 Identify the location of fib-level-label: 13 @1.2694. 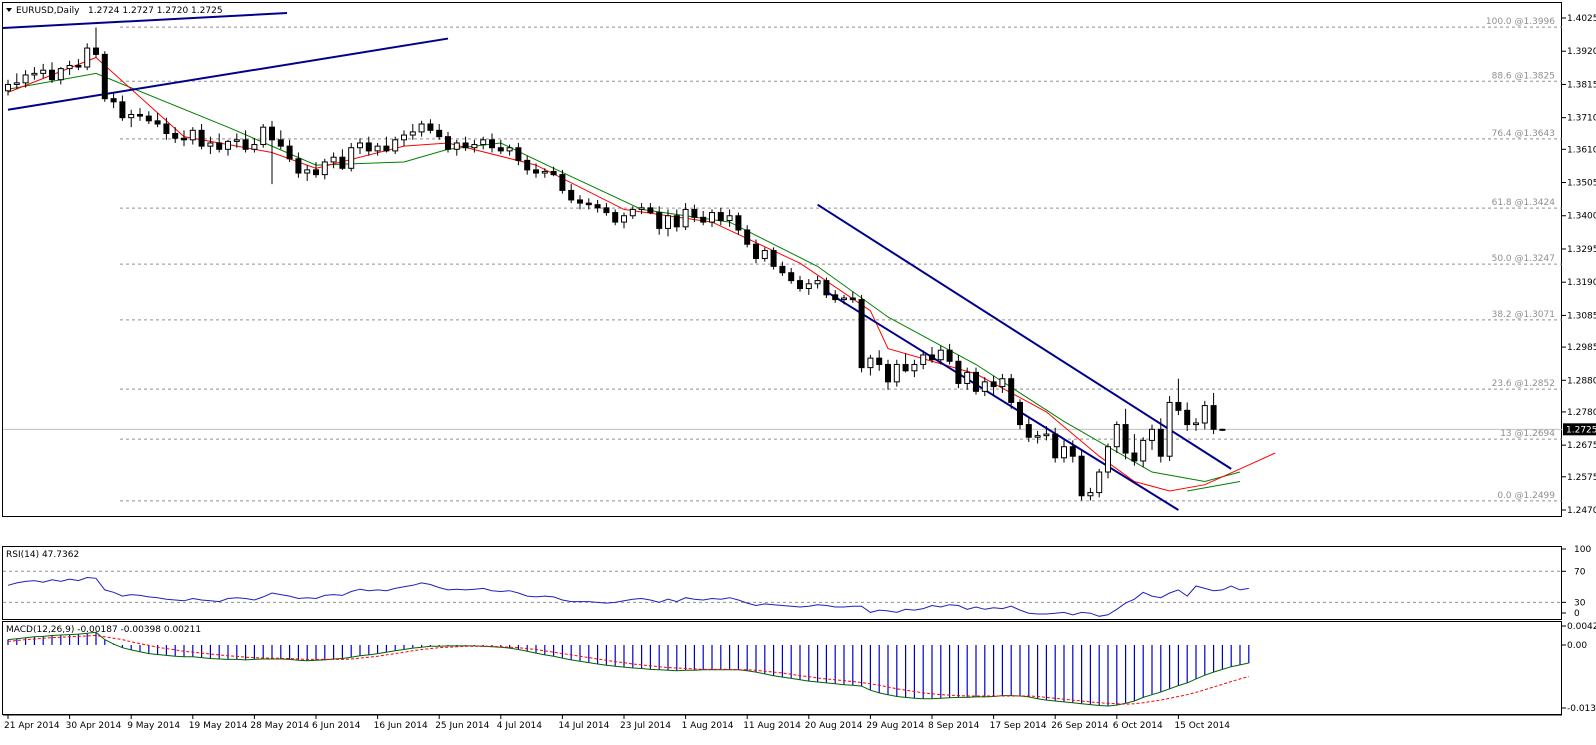
(1527, 434).